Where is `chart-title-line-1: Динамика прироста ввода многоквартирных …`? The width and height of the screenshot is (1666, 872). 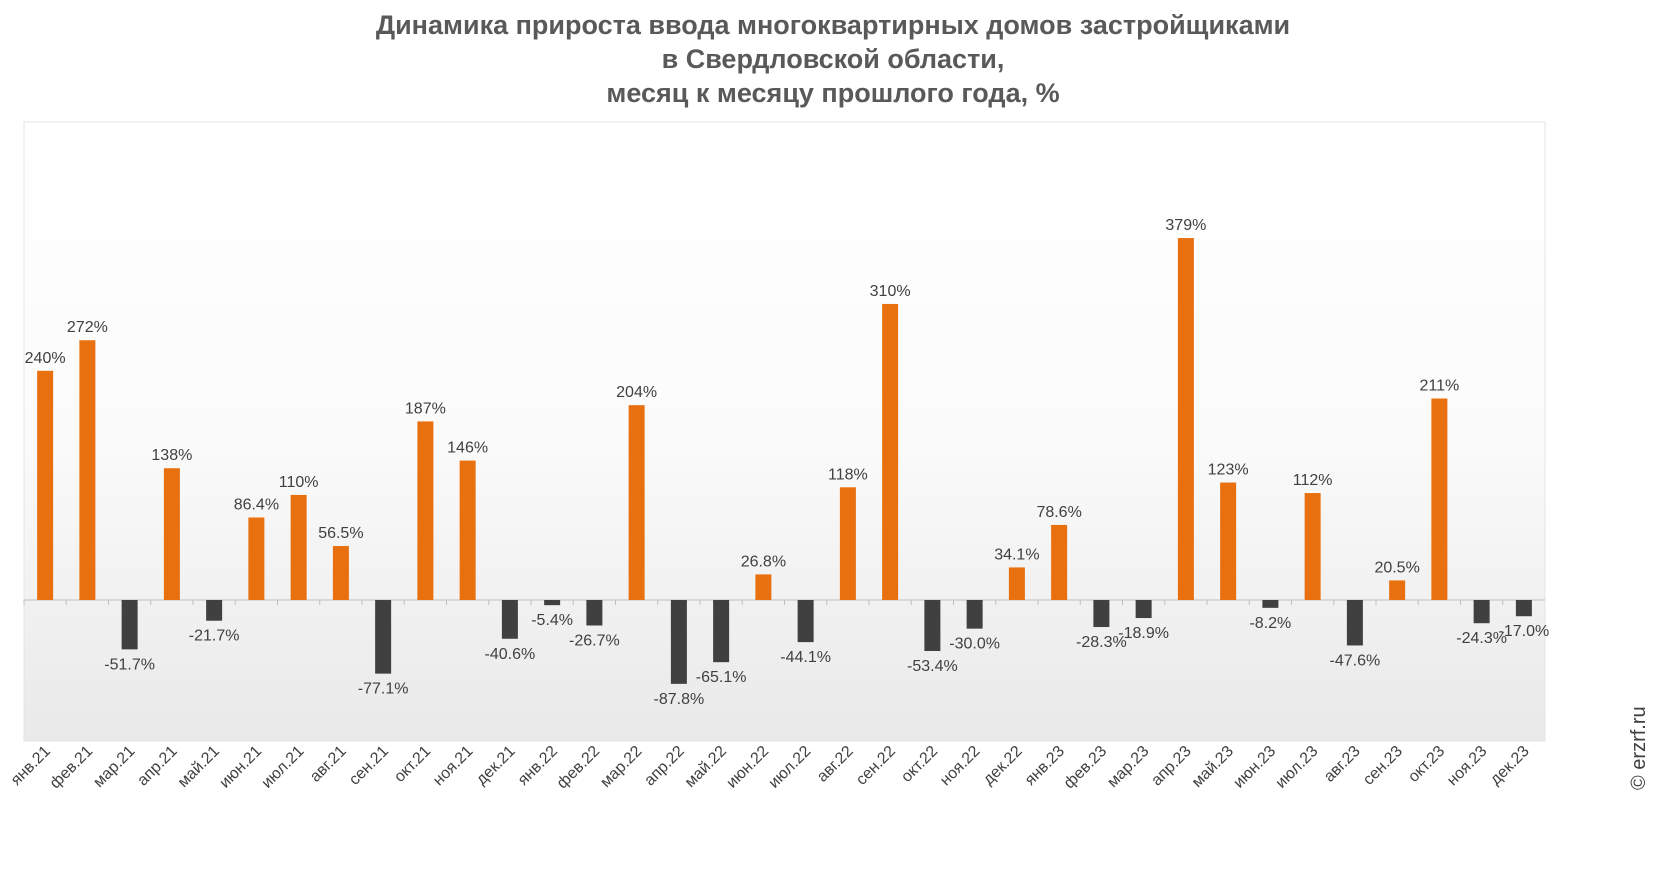 chart-title-line-1: Динамика прироста ввода многоквартирных … is located at coordinates (833, 25).